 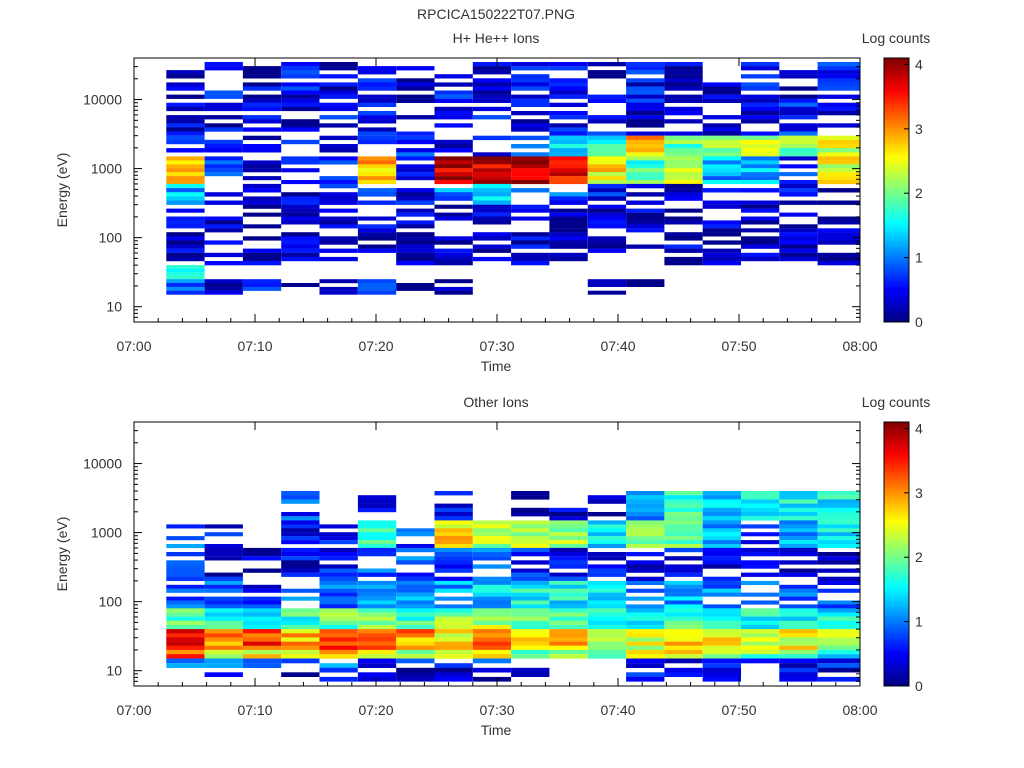 What do you see at coordinates (114, 307) in the screenshot?
I see `y-tick-label: 10` at bounding box center [114, 307].